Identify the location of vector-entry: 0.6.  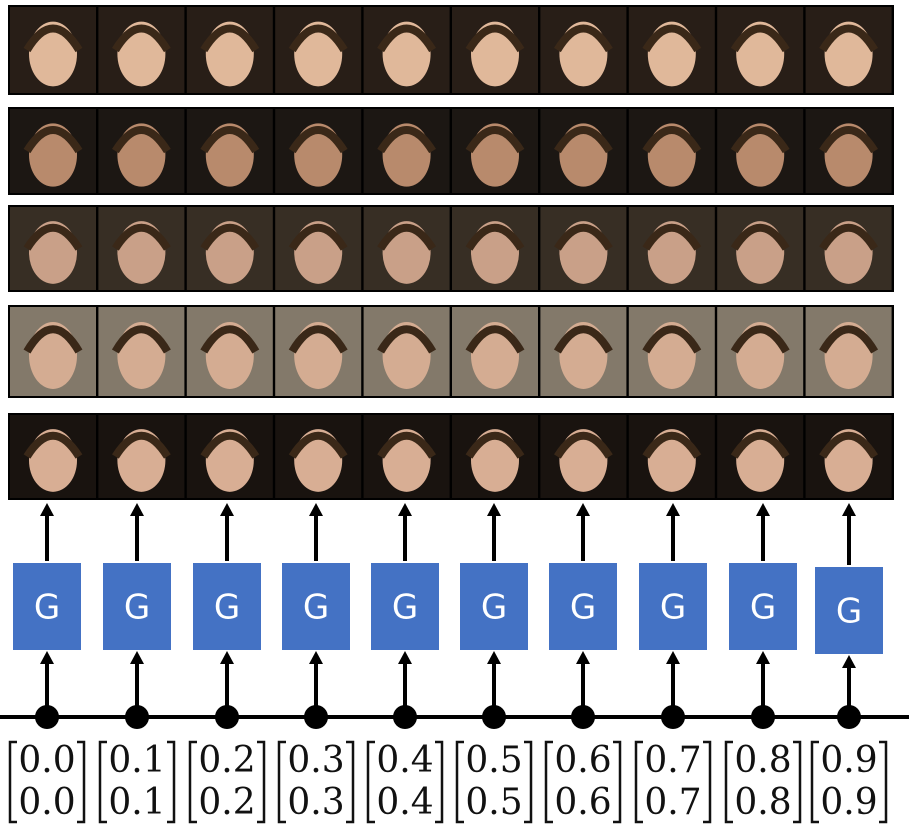
(582, 802).